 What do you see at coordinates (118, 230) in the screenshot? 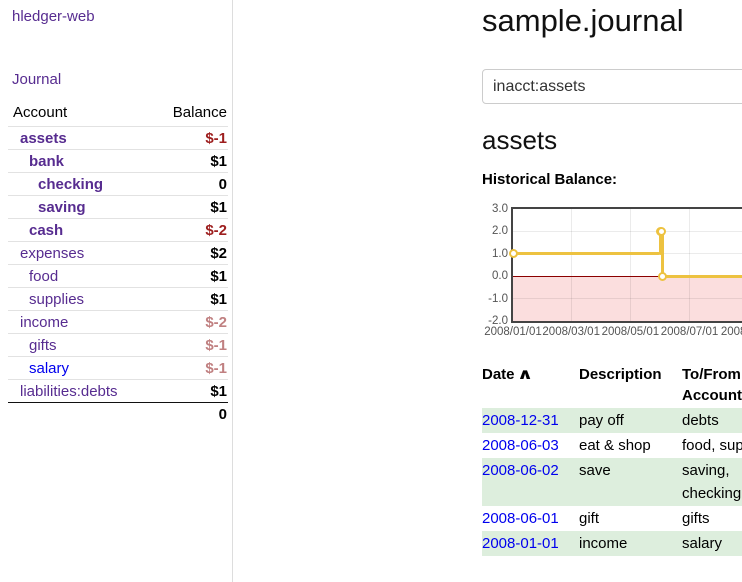
I see `account-row: cash $-2` at bounding box center [118, 230].